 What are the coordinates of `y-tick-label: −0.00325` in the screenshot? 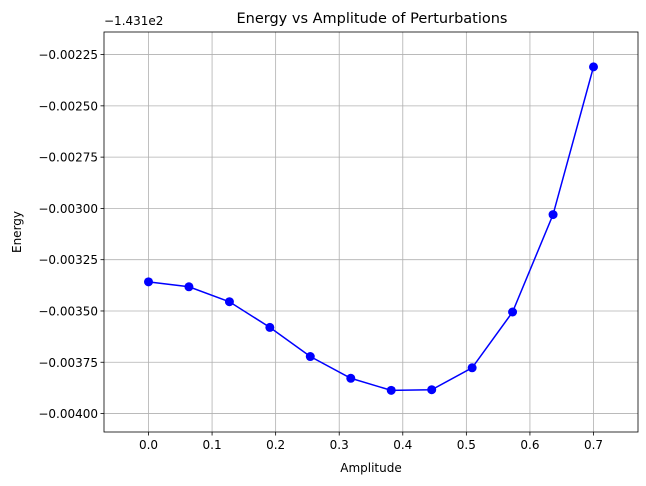 It's located at (68, 260).